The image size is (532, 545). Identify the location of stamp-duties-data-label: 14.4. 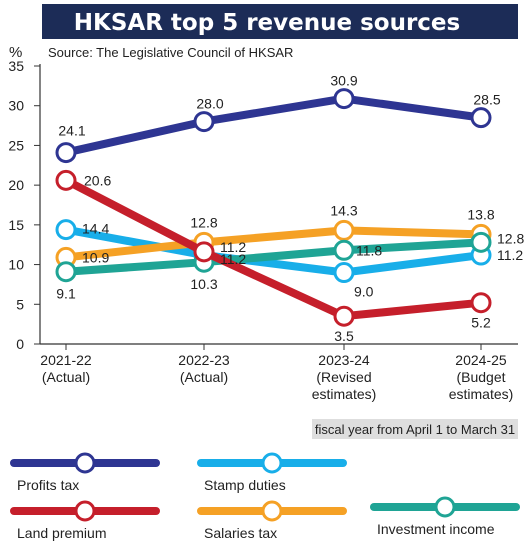
(95, 229).